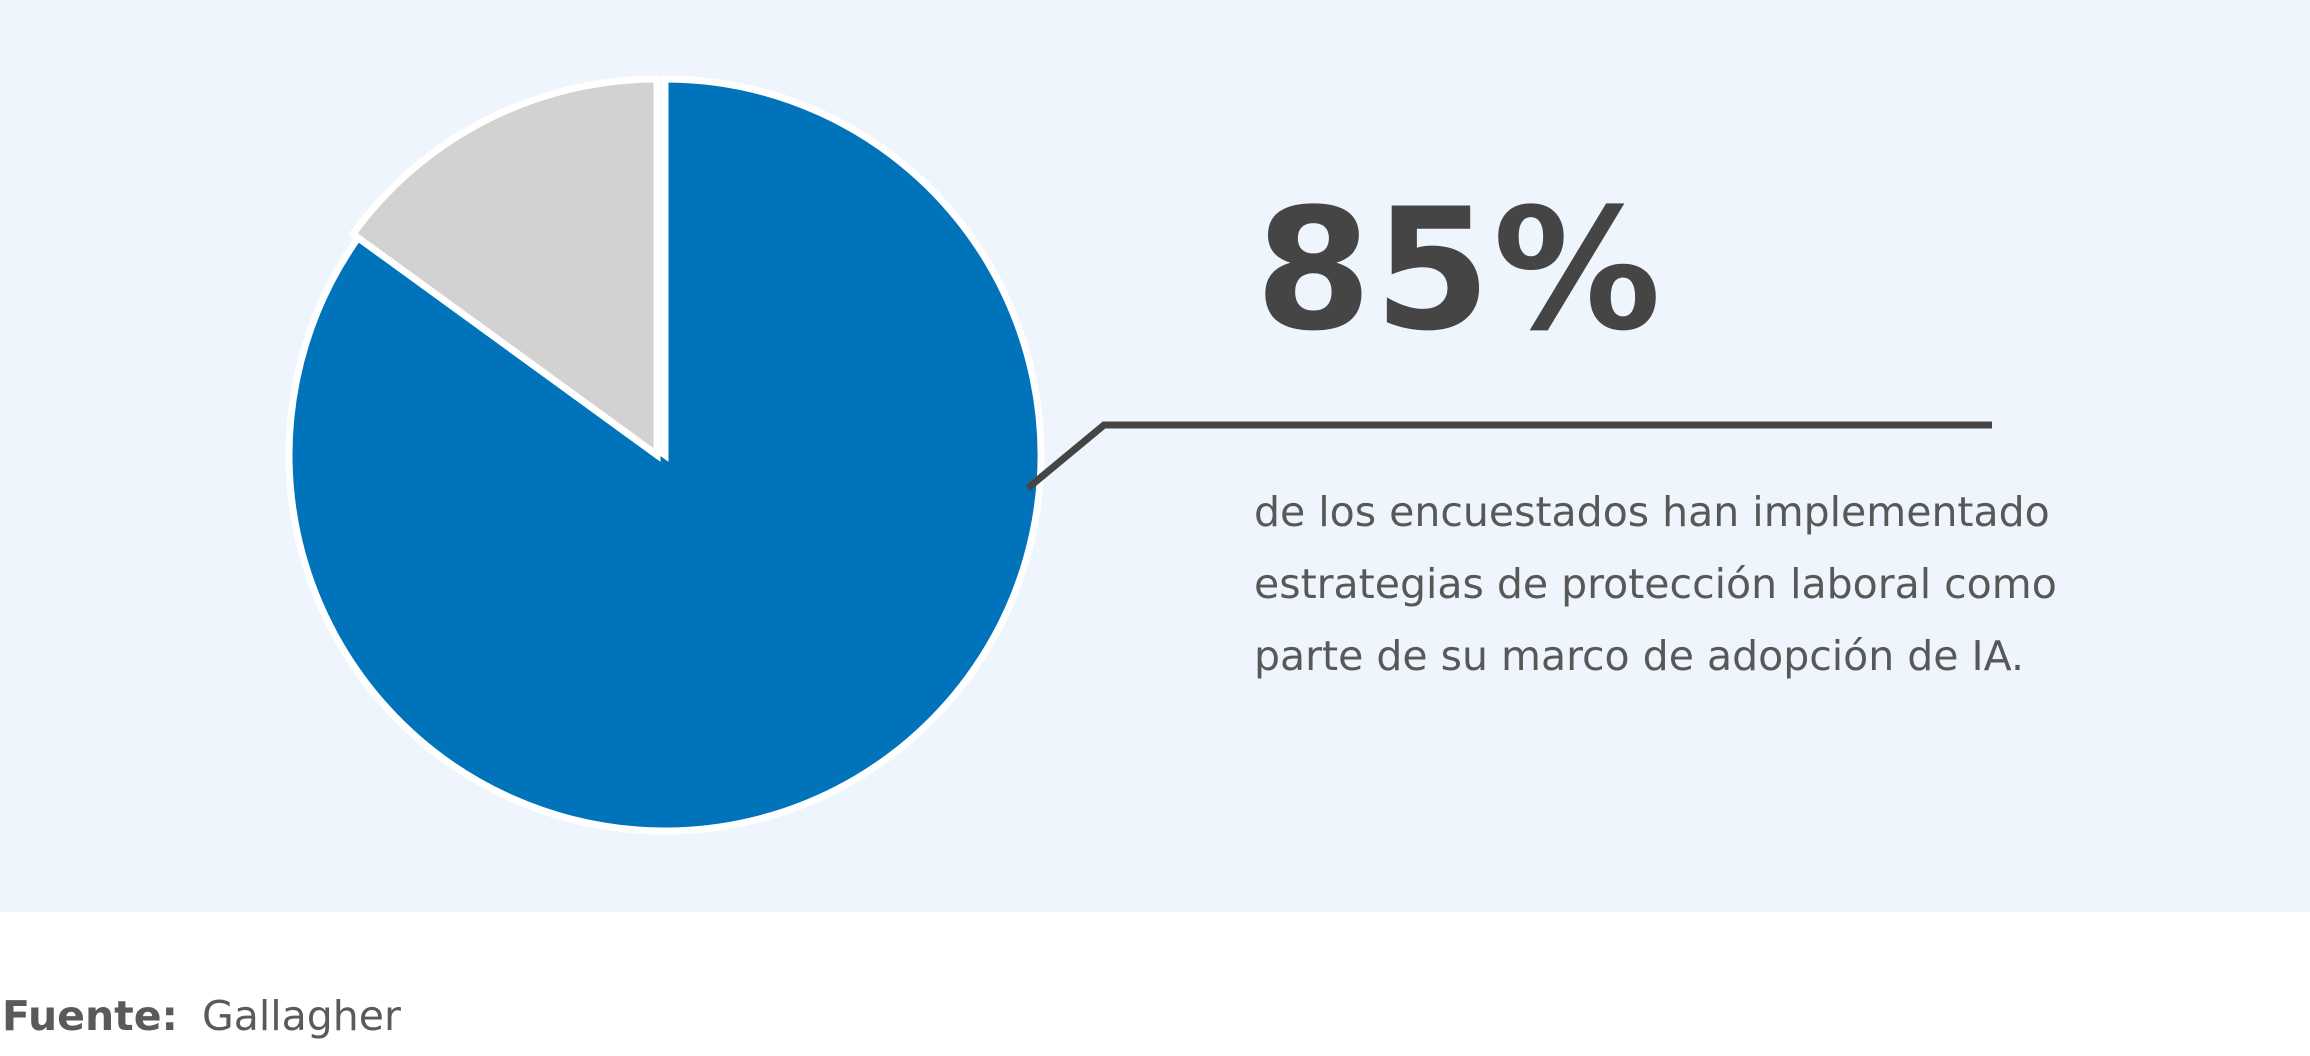  I want to click on leader-line, so click(1508, 456).